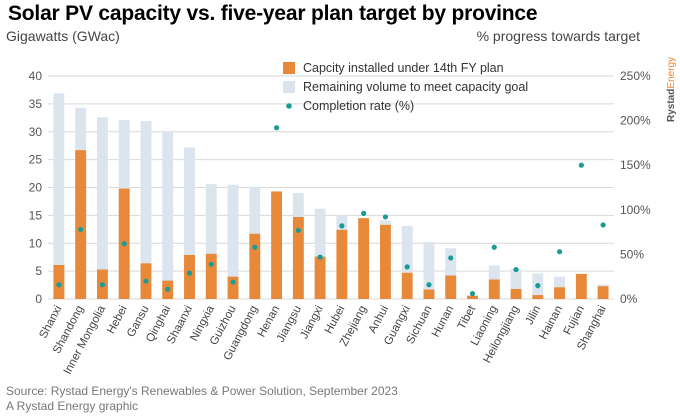 This screenshot has width=680, height=416. Describe the element at coordinates (72, 406) in the screenshot. I see `credit-note: A Rystad Energy graphic` at that location.